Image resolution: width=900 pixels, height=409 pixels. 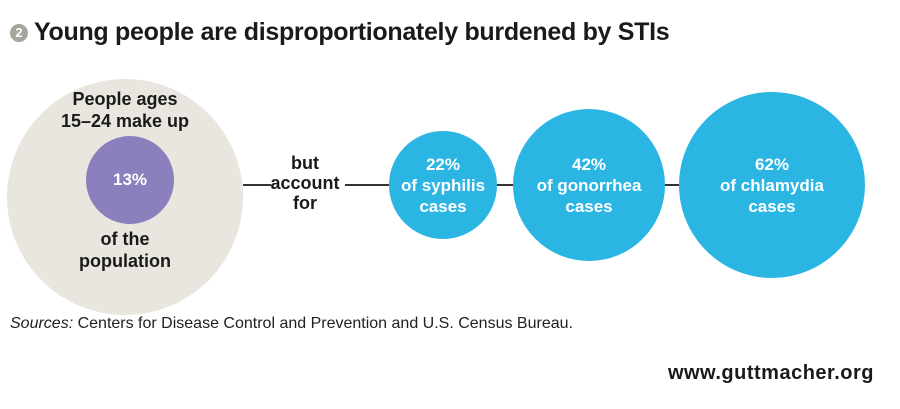 I want to click on population-bottom-line1: of the, so click(x=125, y=239).